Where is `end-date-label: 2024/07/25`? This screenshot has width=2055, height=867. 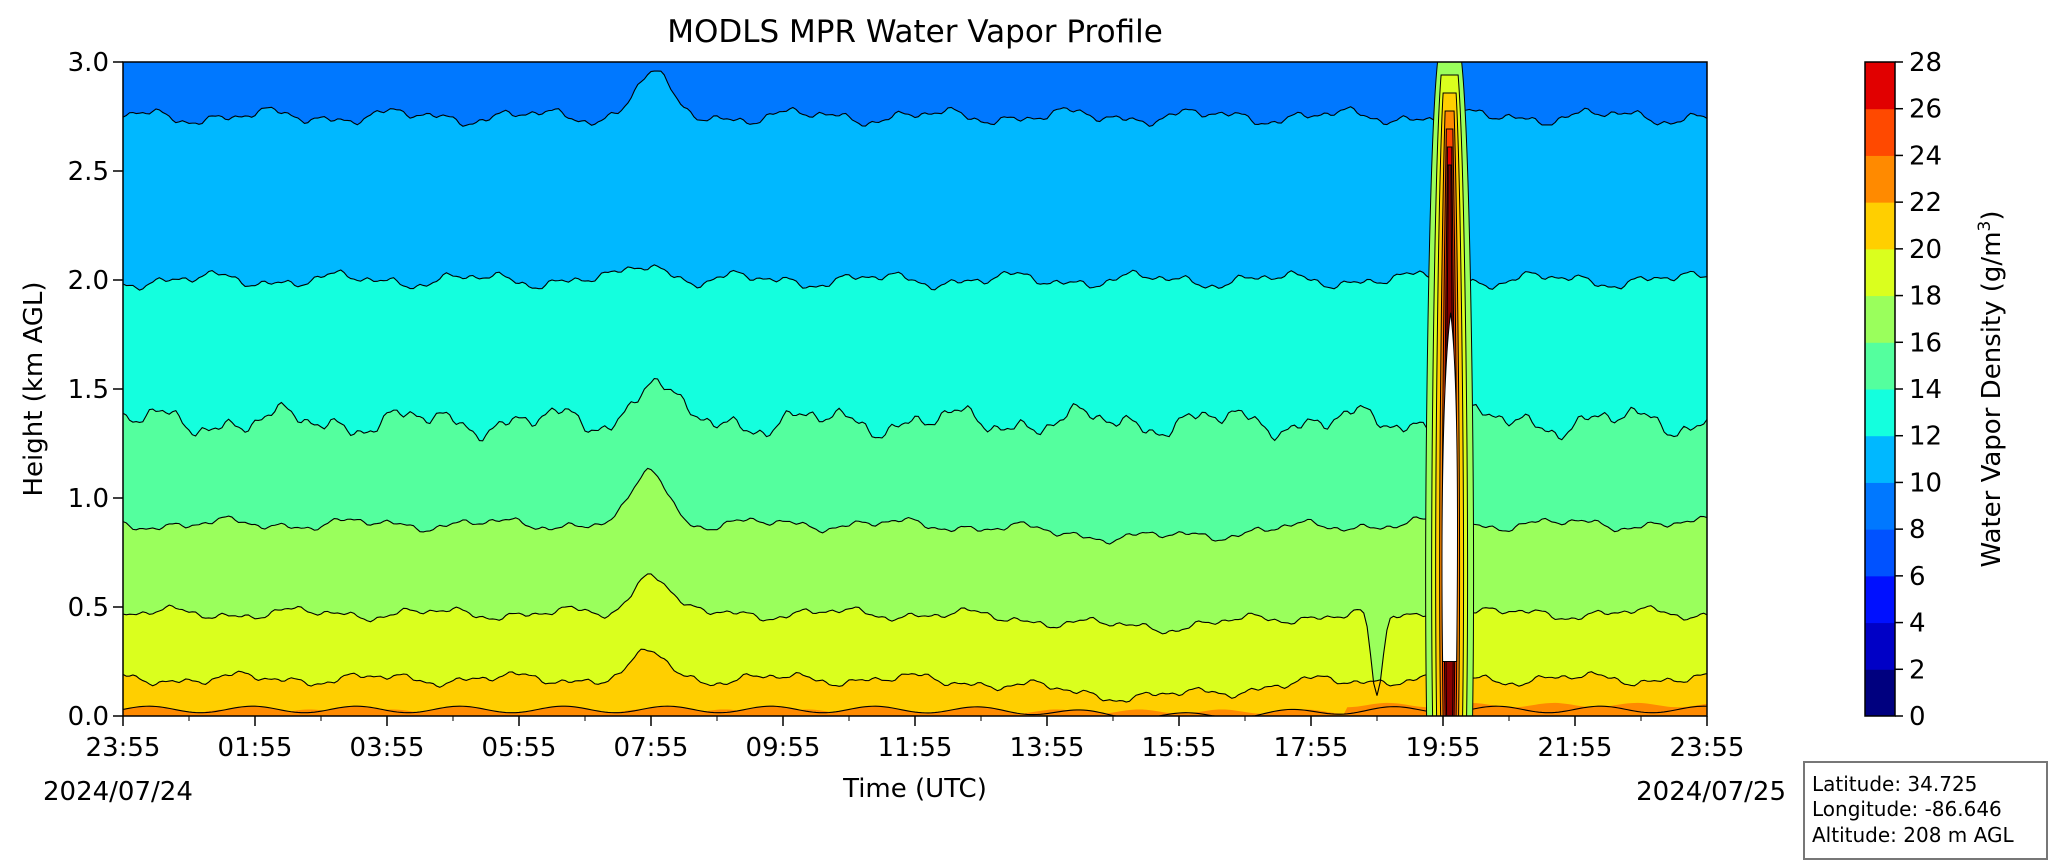 end-date-label: 2024/07/25 is located at coordinates (1711, 792).